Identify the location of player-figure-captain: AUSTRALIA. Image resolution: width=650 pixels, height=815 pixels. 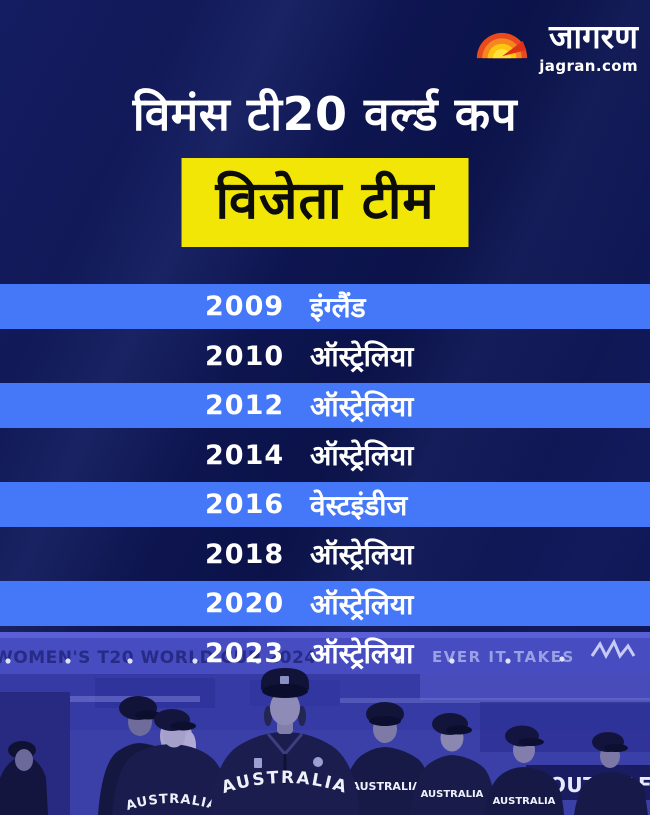
(285, 741).